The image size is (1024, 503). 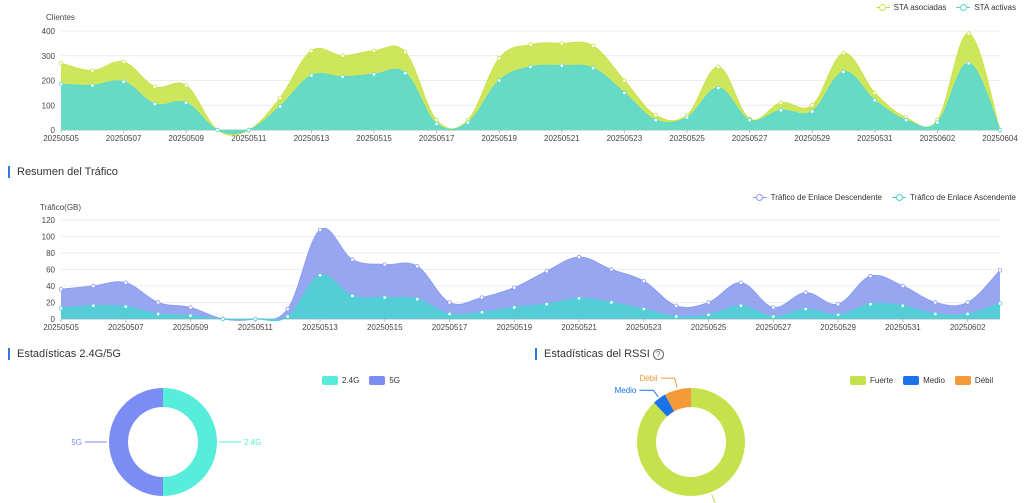 I want to click on x-tick-label: 20250521, so click(x=562, y=138).